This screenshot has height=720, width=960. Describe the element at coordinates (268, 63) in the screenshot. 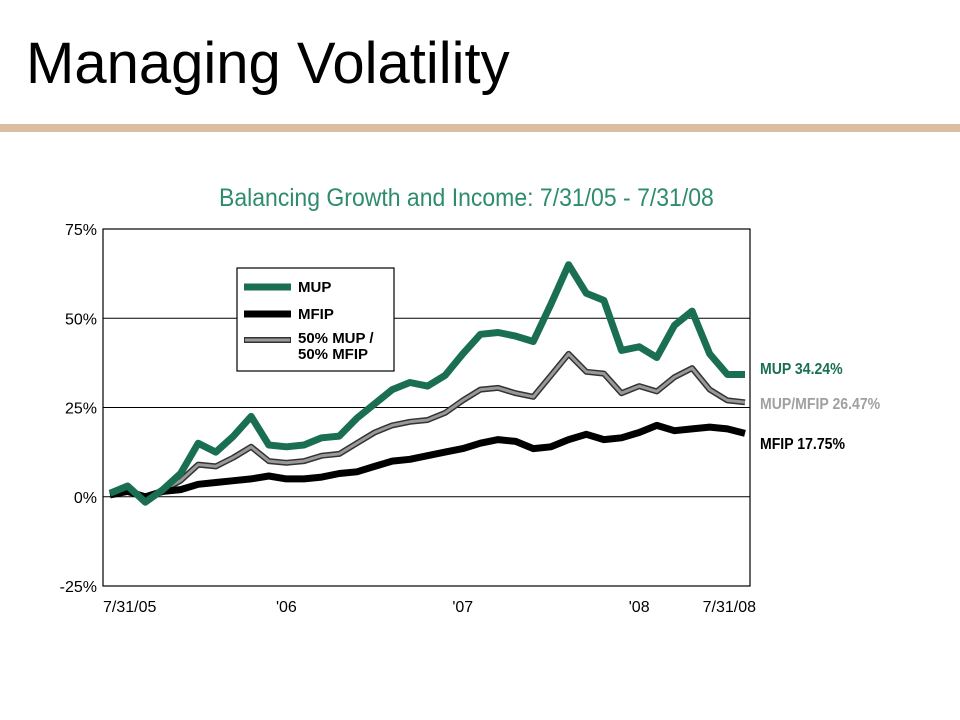

I see `slide-title: Managing Volatility` at that location.